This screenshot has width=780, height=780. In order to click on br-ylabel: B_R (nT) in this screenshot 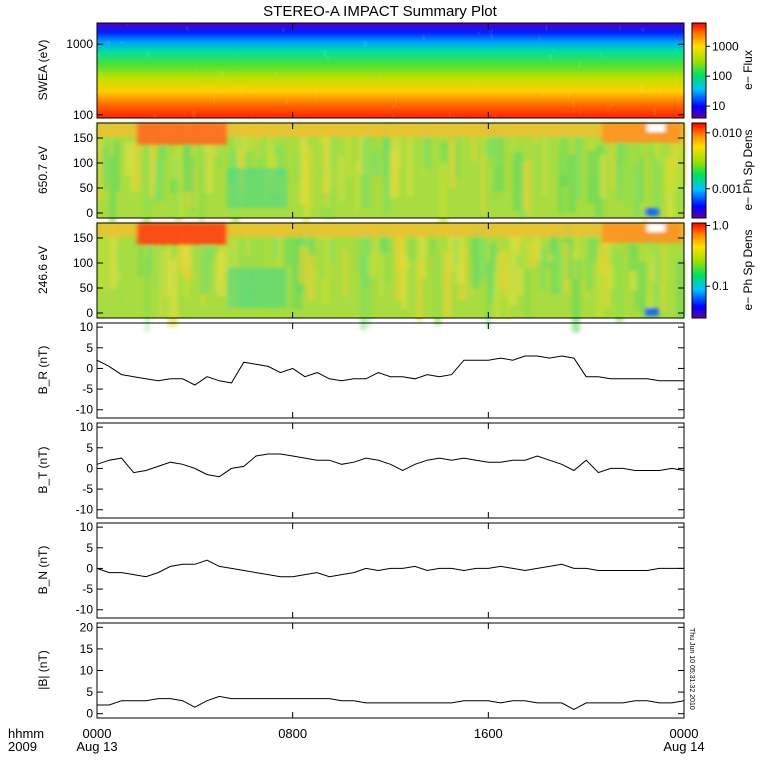, I will do `click(43, 370)`.